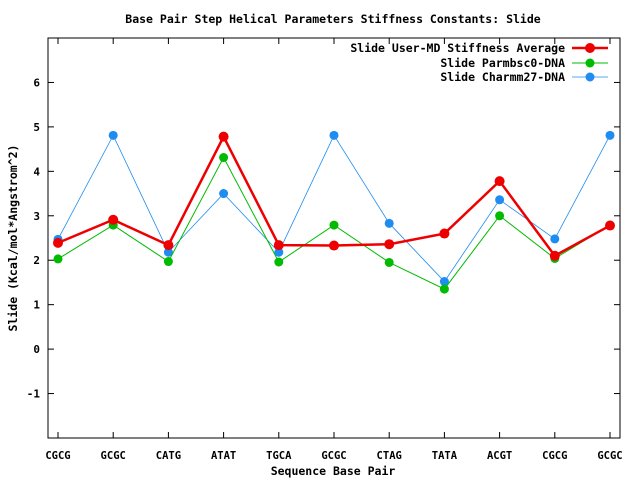 Image resolution: width=640 pixels, height=480 pixels. I want to click on x-tick-label: ATAT, so click(223, 456).